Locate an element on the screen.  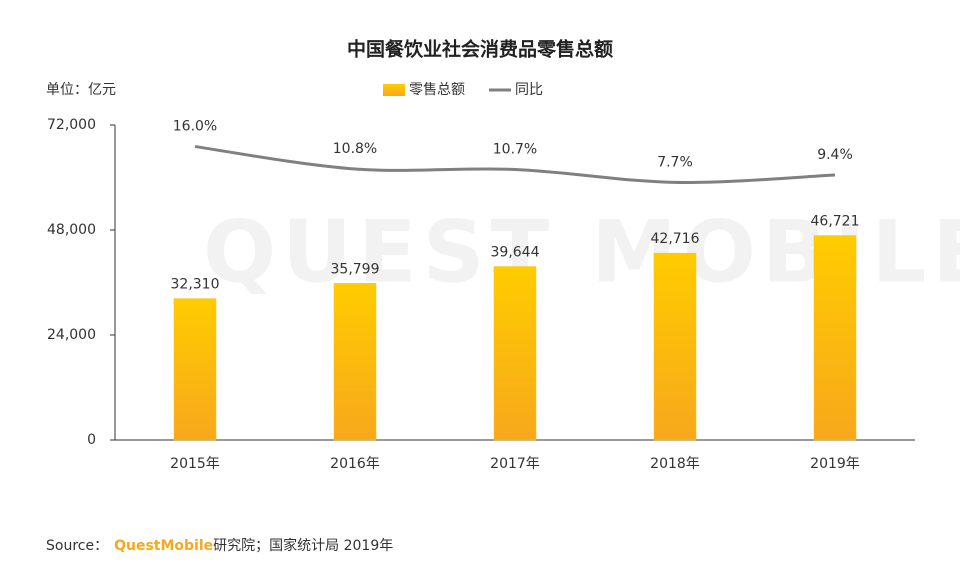
line-value-label: 10.8% is located at coordinates (355, 149).